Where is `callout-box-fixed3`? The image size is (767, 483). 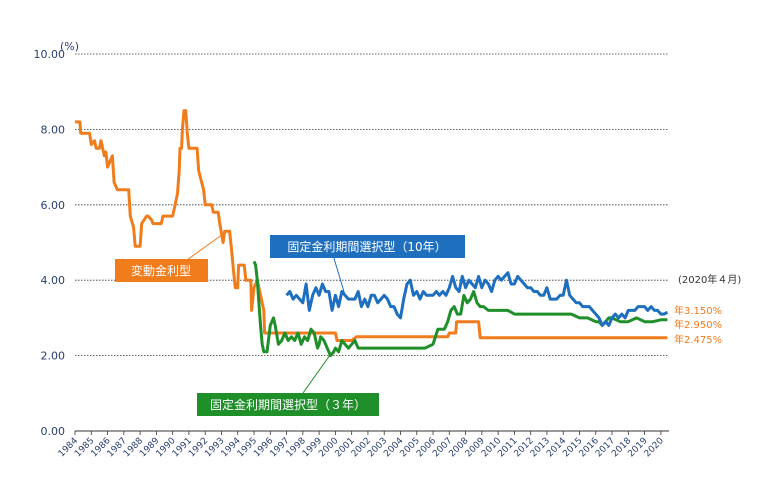 callout-box-fixed3 is located at coordinates (288, 404).